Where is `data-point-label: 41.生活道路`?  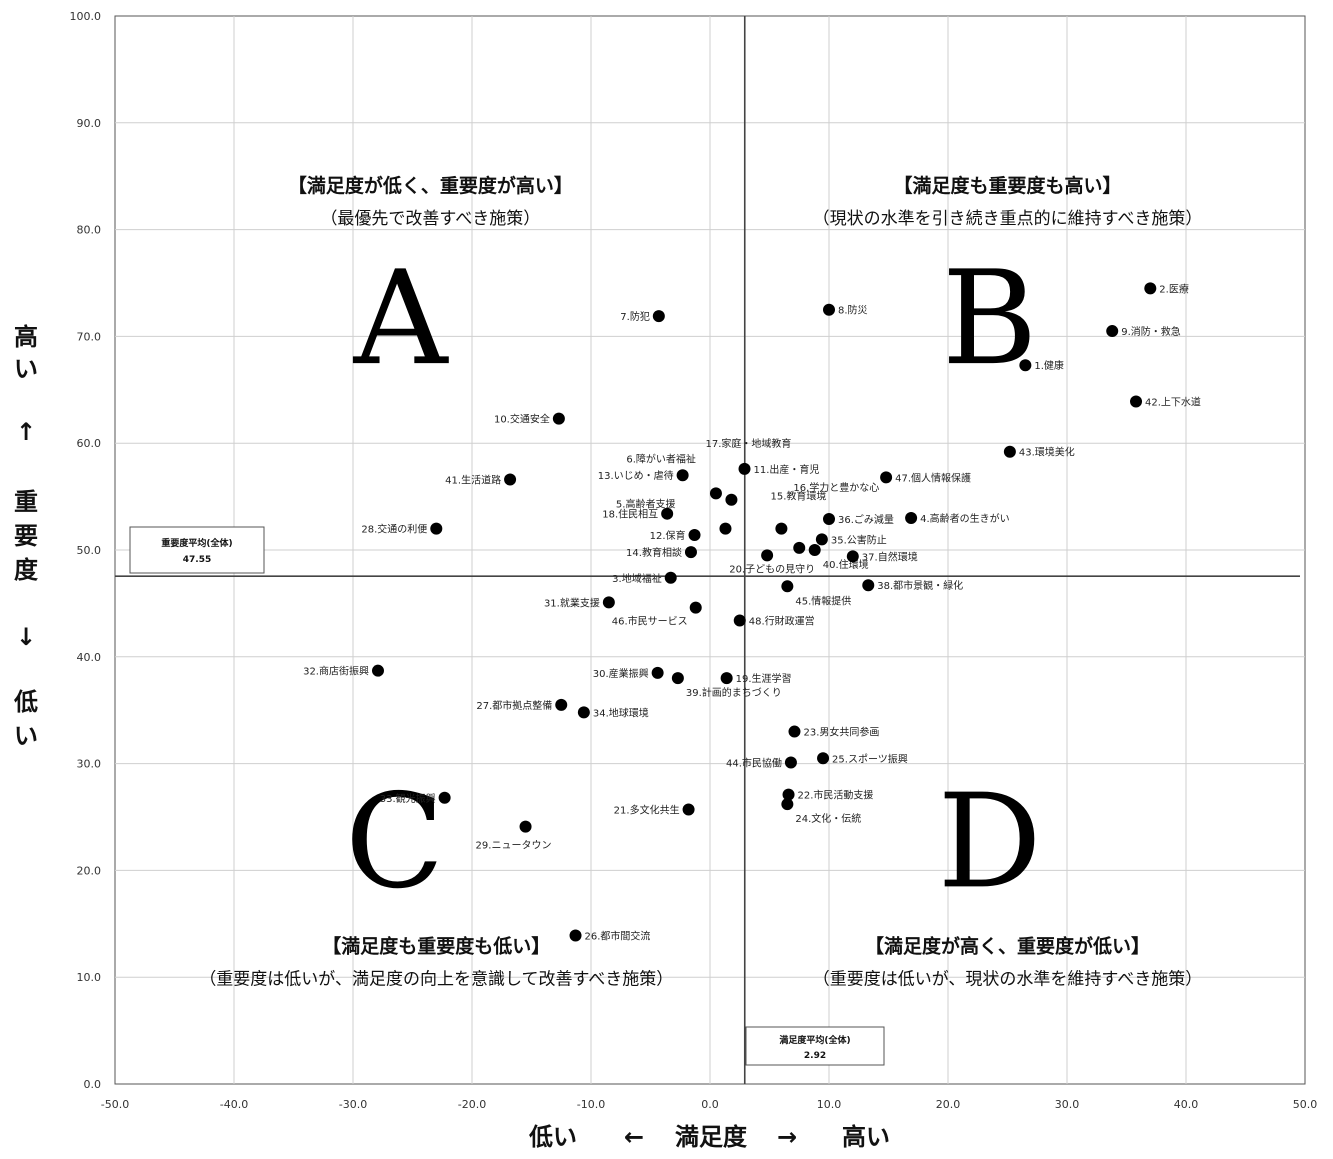 data-point-label: 41.生活道路 is located at coordinates (473, 480).